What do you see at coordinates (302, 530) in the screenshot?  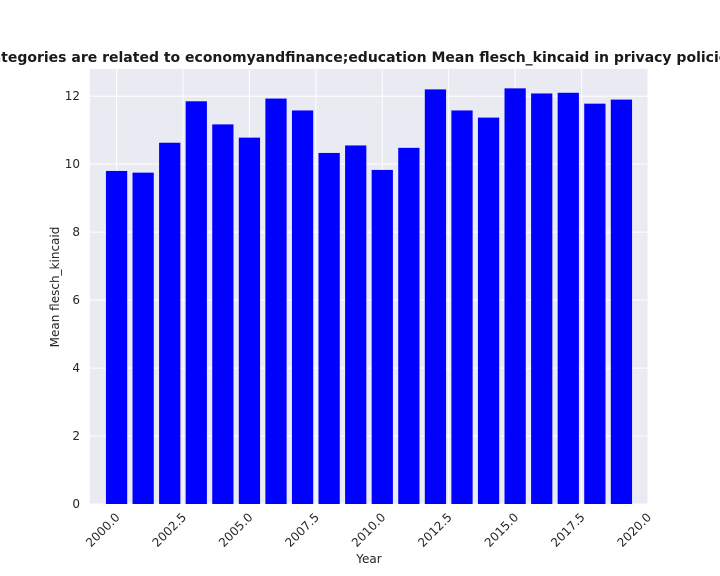 I see `x-tick-label: 2007.5` at bounding box center [302, 530].